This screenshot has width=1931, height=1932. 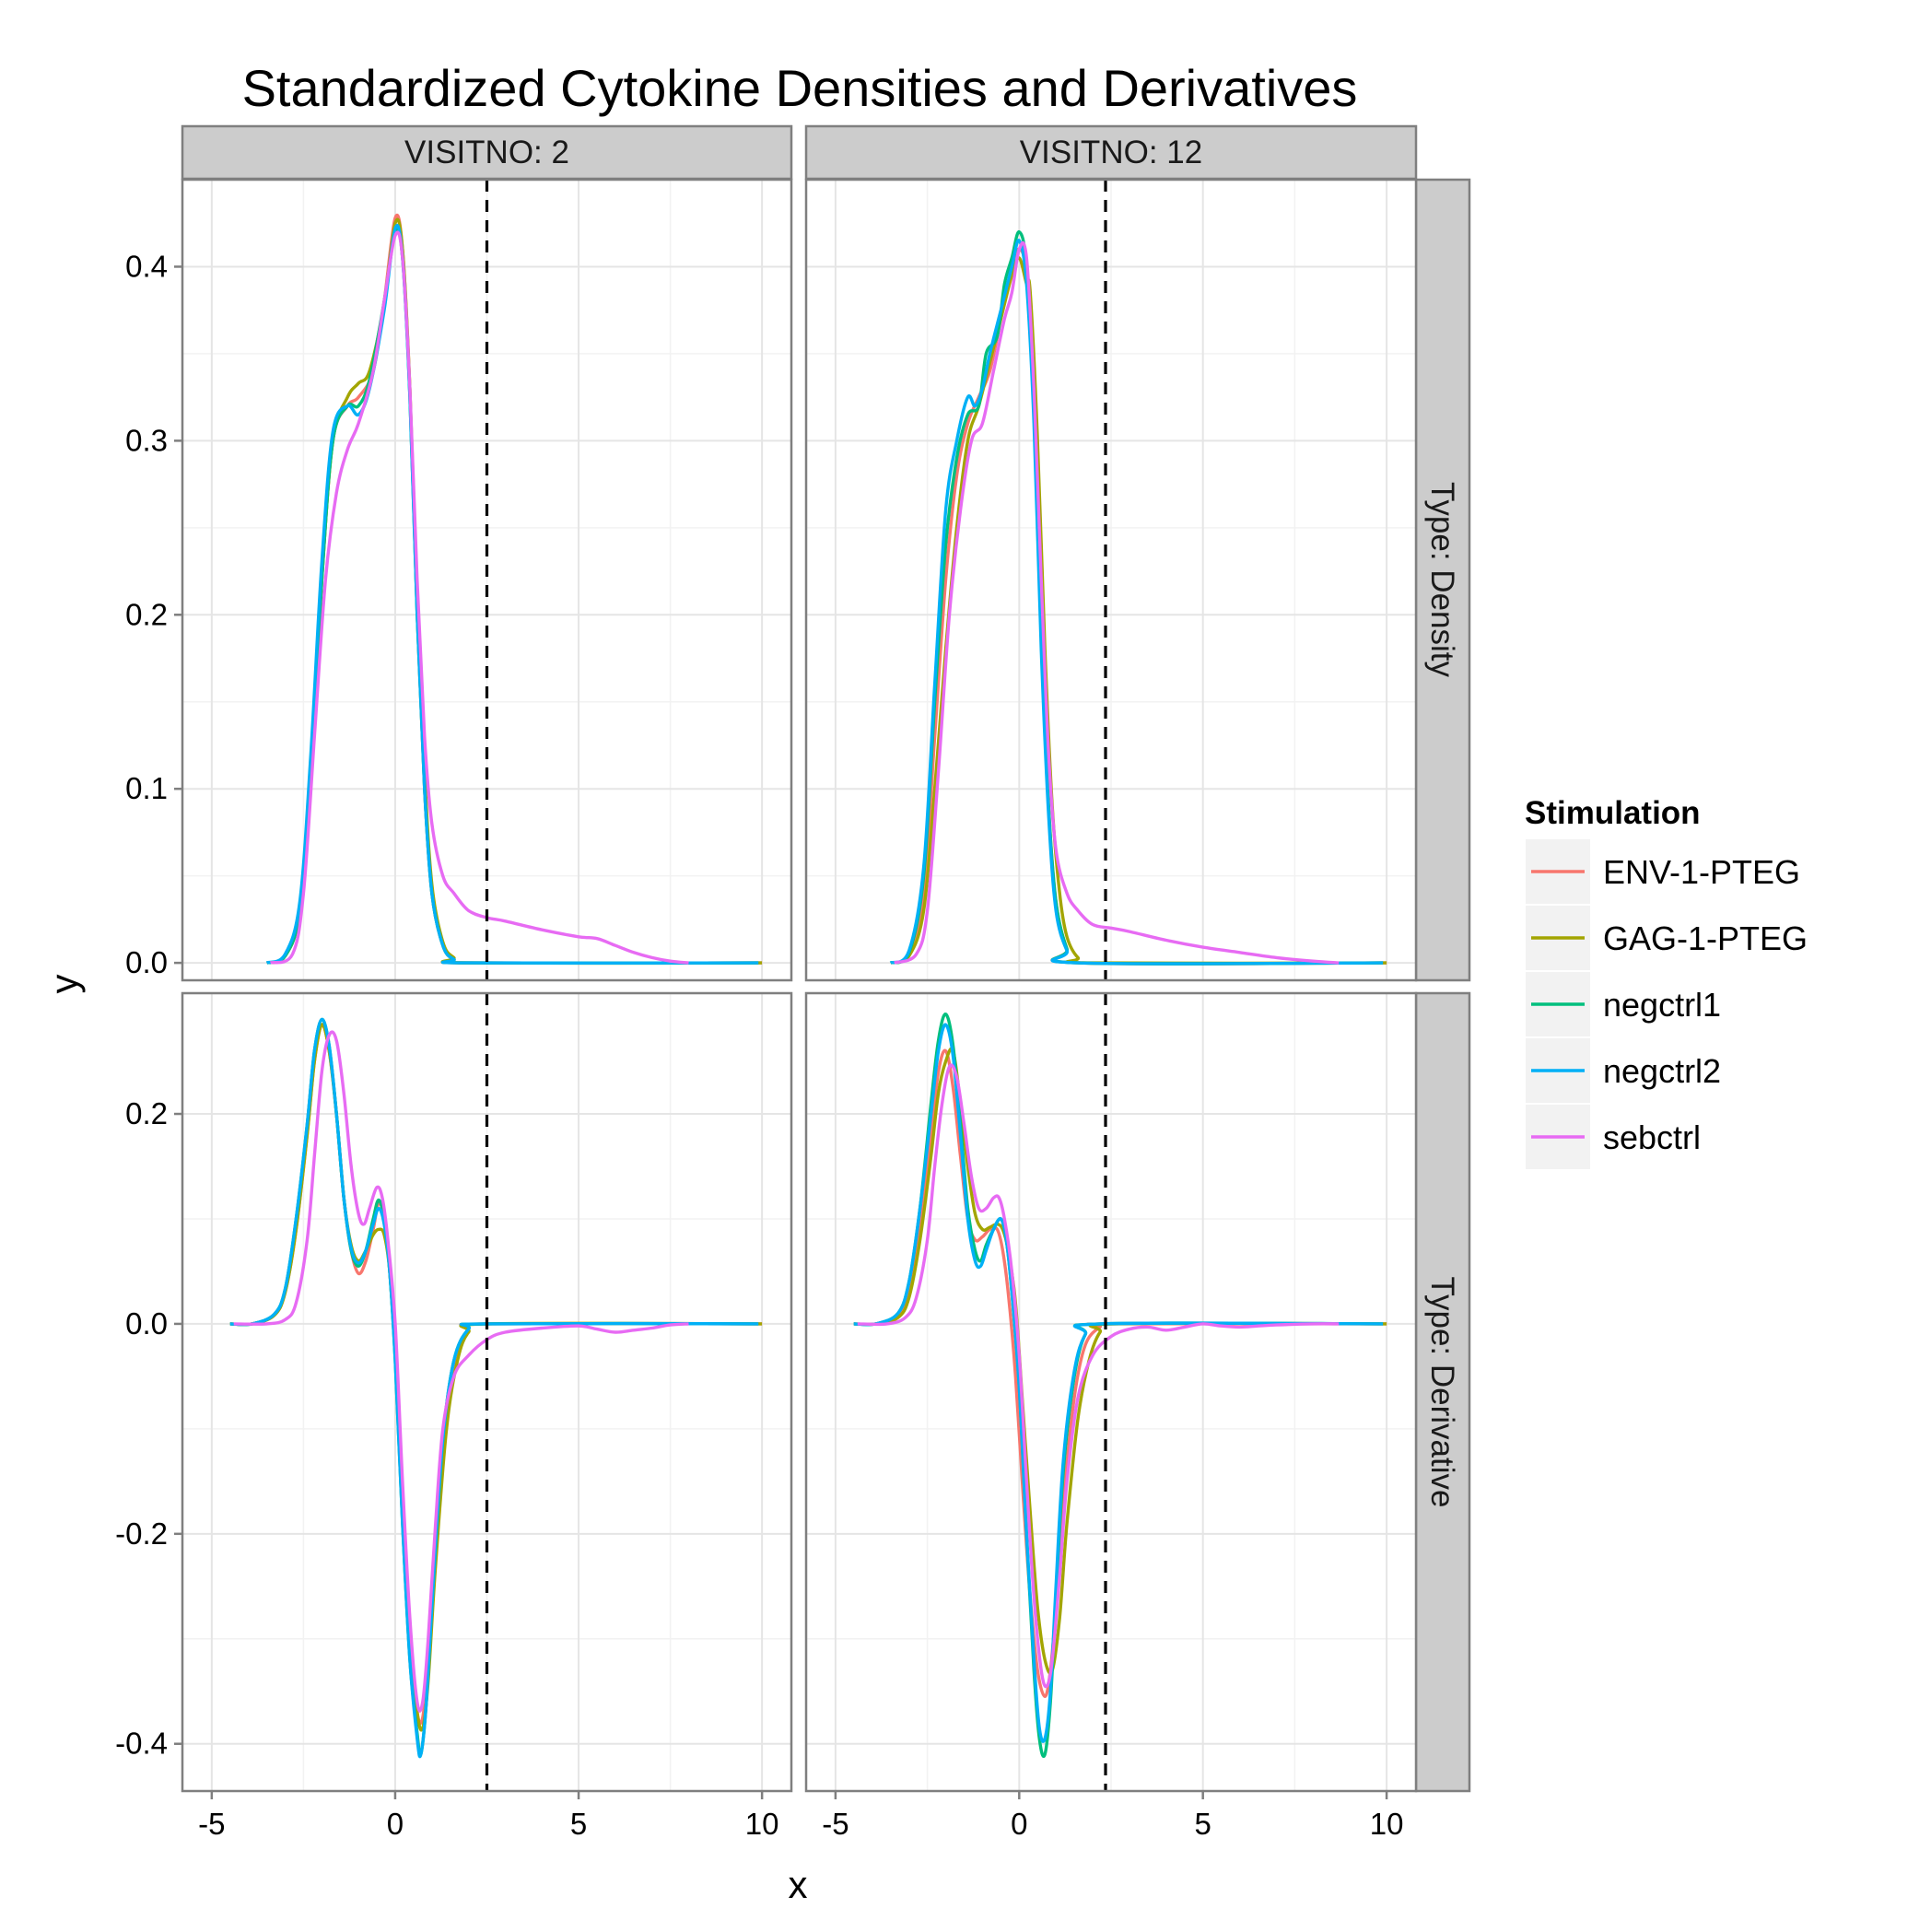 I want to click on facet-strip-density, so click(x=1442, y=580).